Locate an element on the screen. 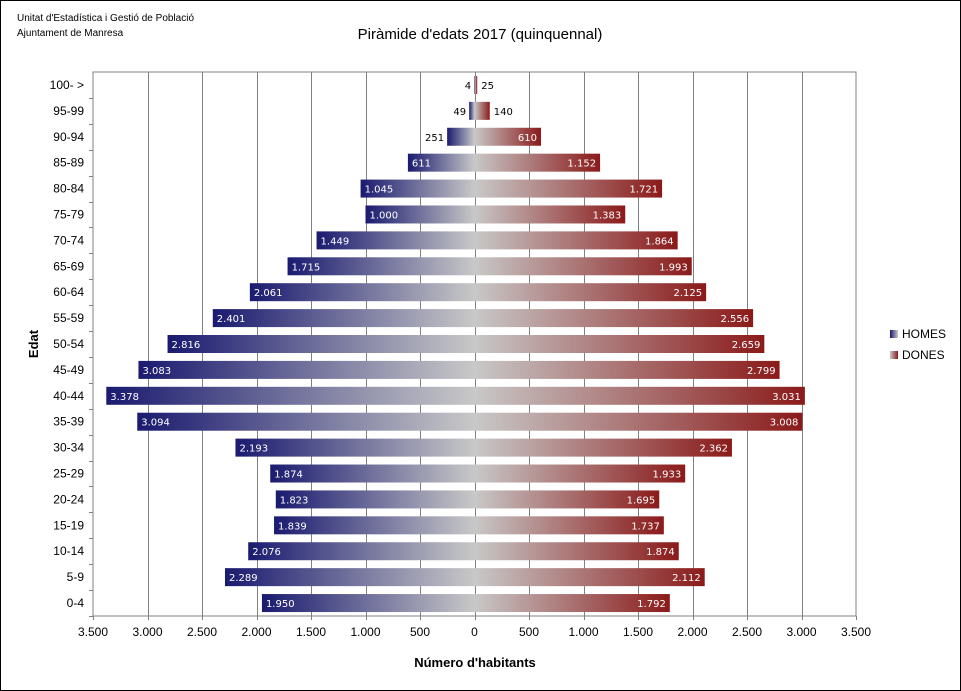  y-tick-label: 50-54 is located at coordinates (68, 344).